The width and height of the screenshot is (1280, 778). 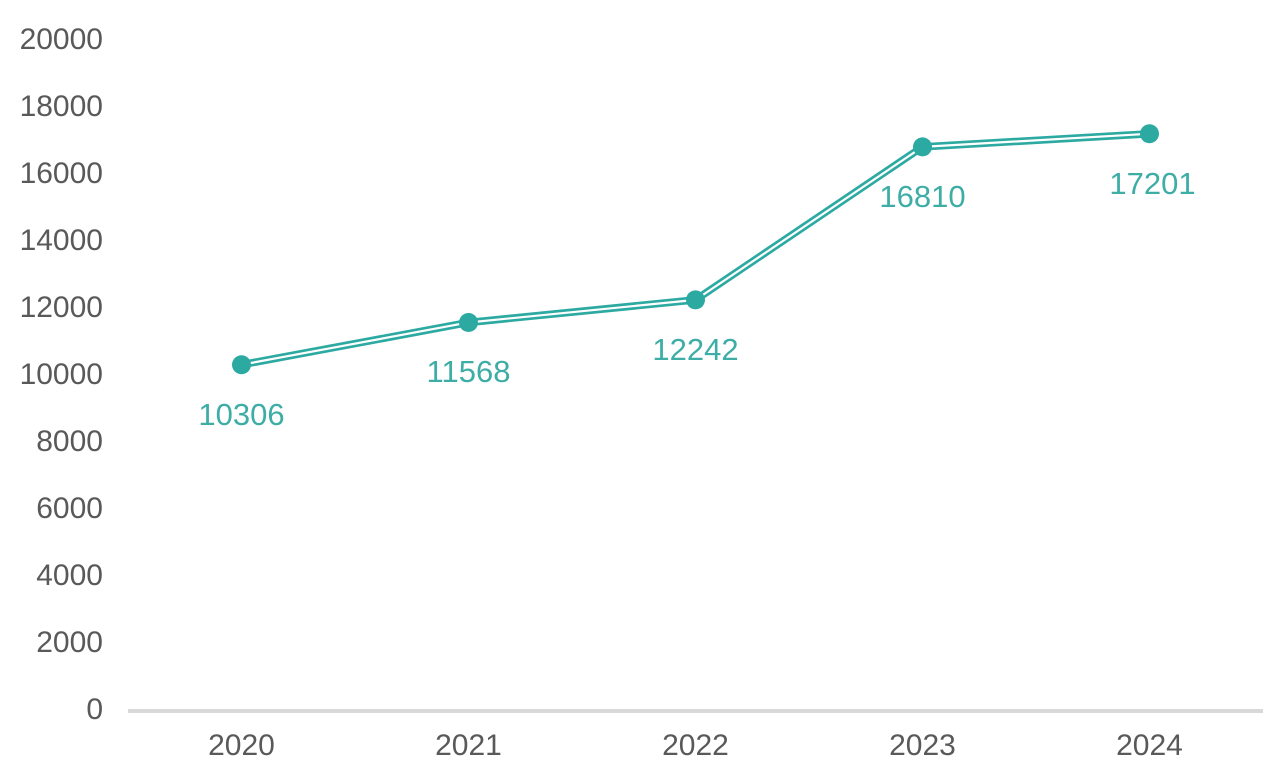 I want to click on x-axis-tick-label: 2020, so click(x=241, y=745).